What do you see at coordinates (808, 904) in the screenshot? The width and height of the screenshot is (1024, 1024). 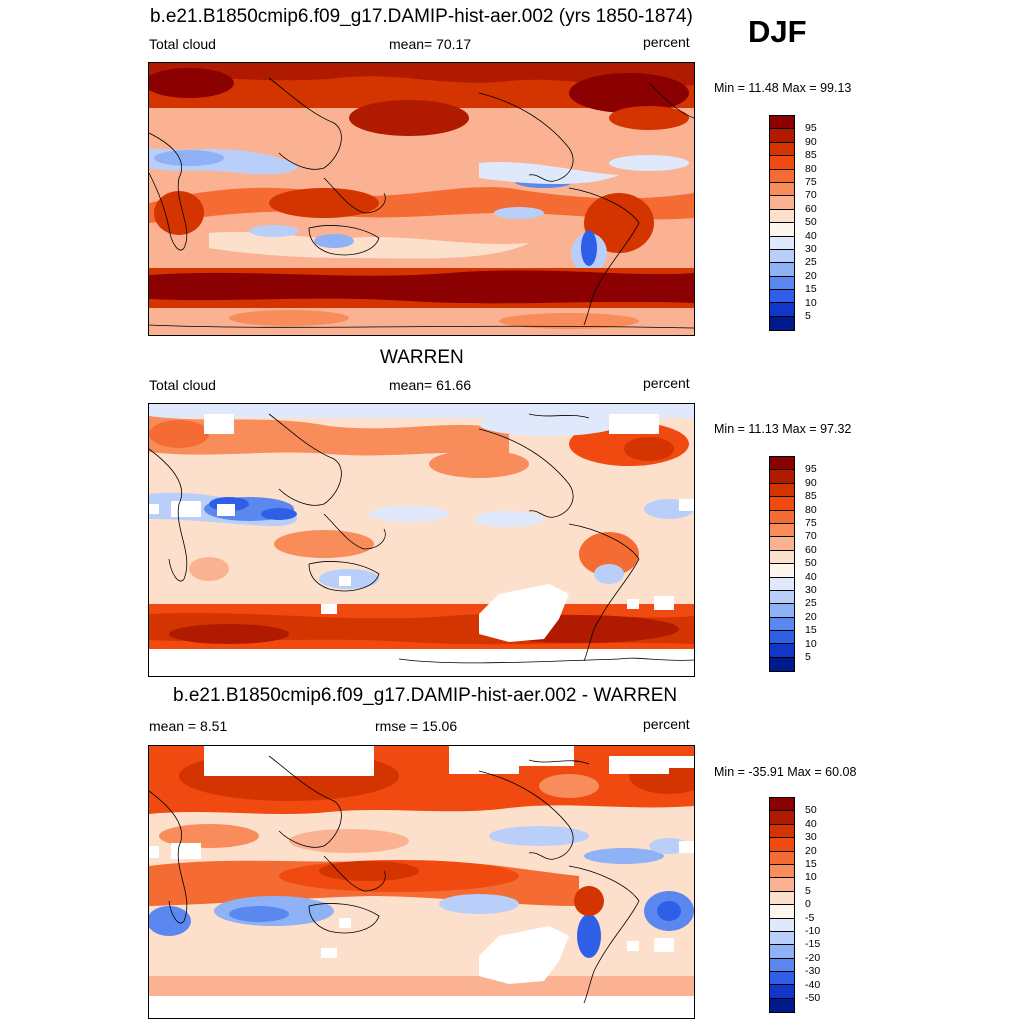 I see `colorbar-tick-label: 0` at bounding box center [808, 904].